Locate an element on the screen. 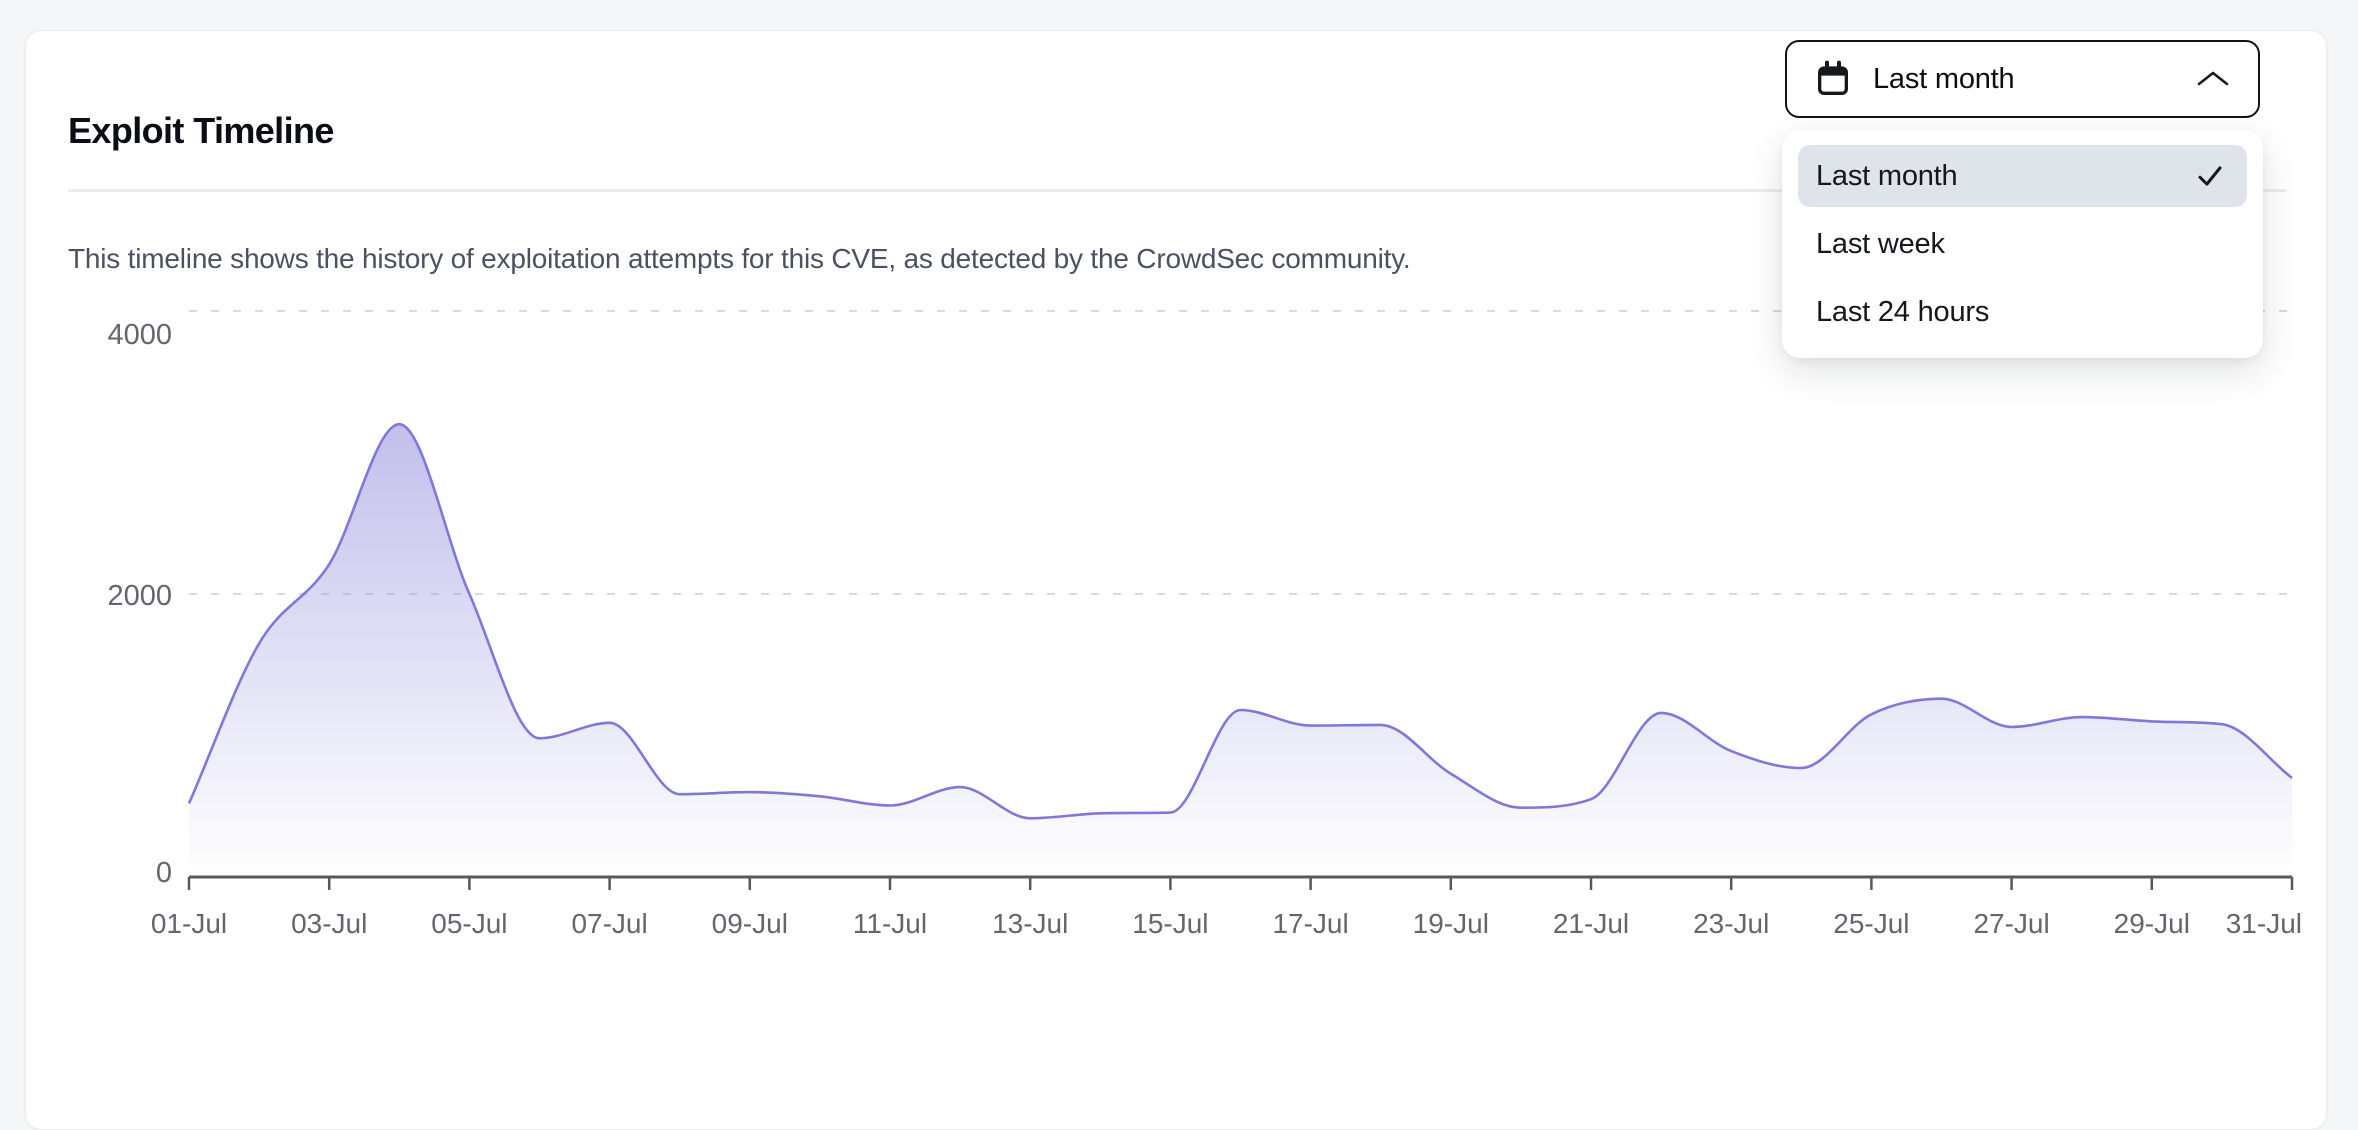 Image resolution: width=2358 pixels, height=1130 pixels. y-axis-label-0: 0 is located at coordinates (164, 873).